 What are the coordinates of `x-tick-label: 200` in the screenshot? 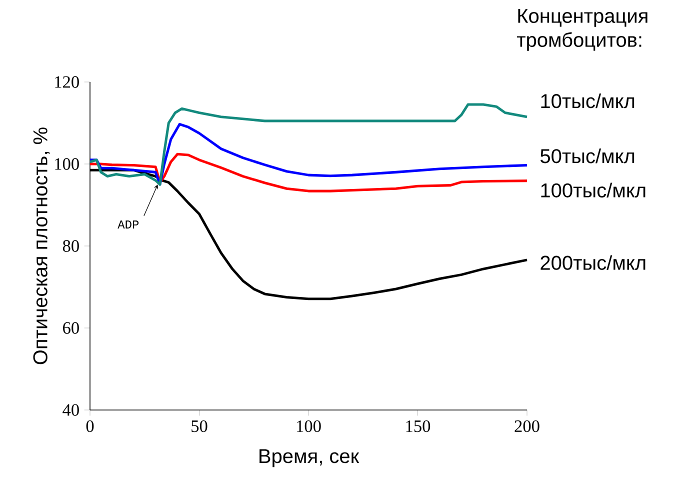 It's located at (527, 426).